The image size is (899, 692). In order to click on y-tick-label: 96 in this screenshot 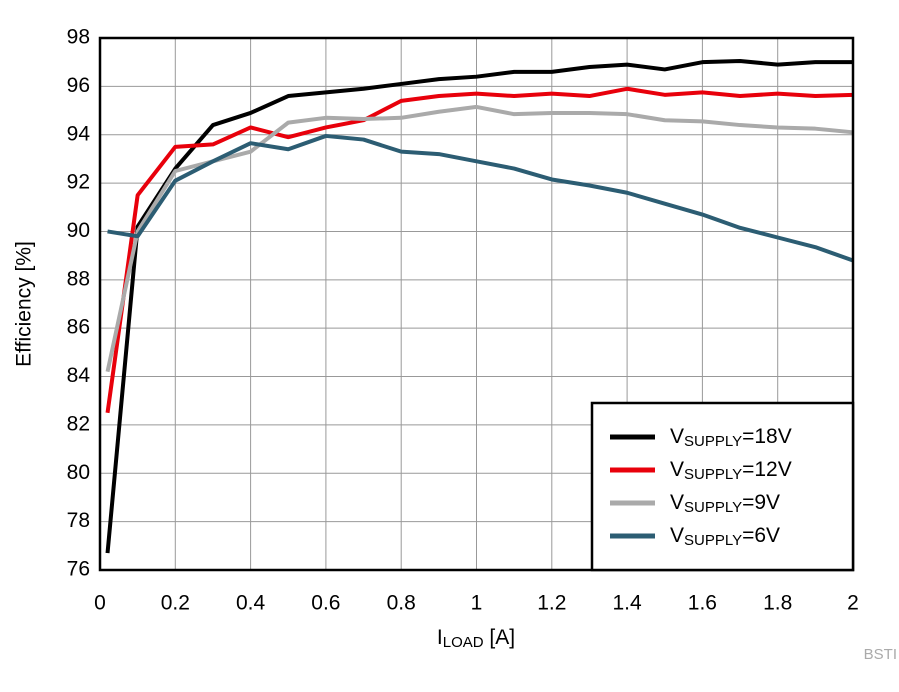, I will do `click(78, 85)`.